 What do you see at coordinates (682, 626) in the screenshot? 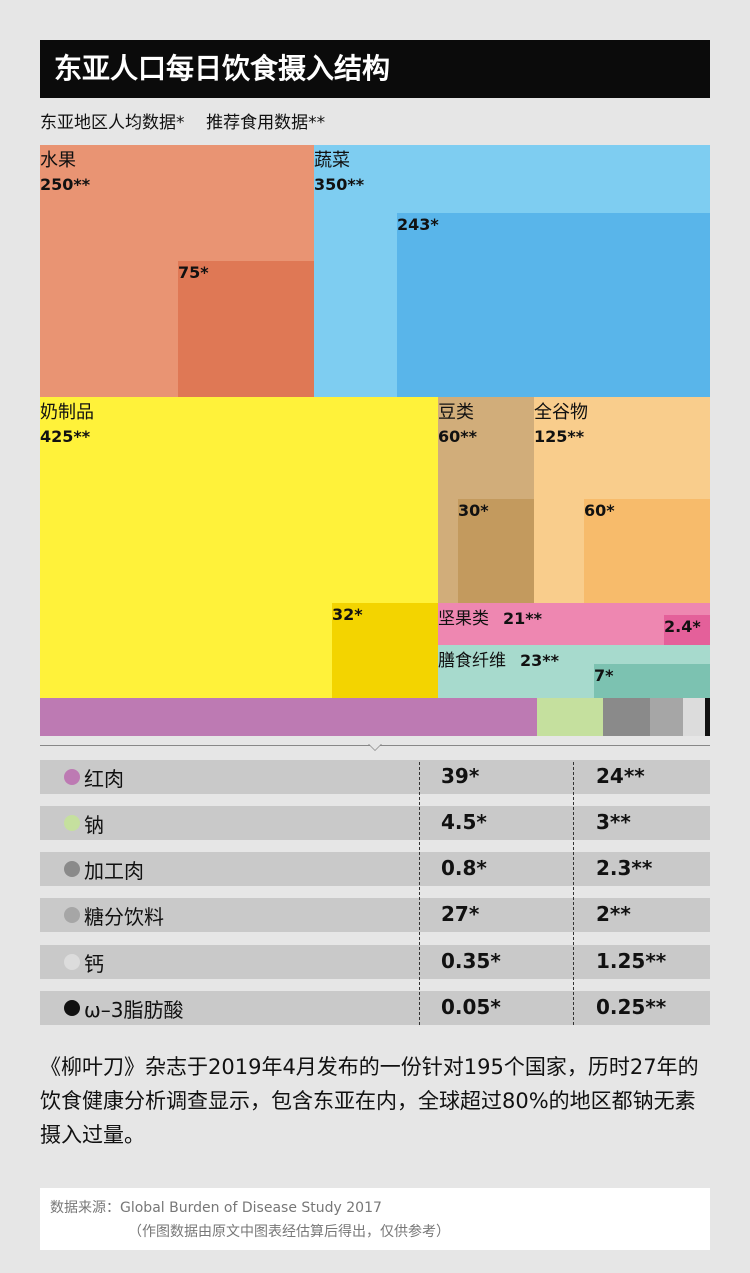
I see `block-nuts-actual-value: 2.4*` at bounding box center [682, 626].